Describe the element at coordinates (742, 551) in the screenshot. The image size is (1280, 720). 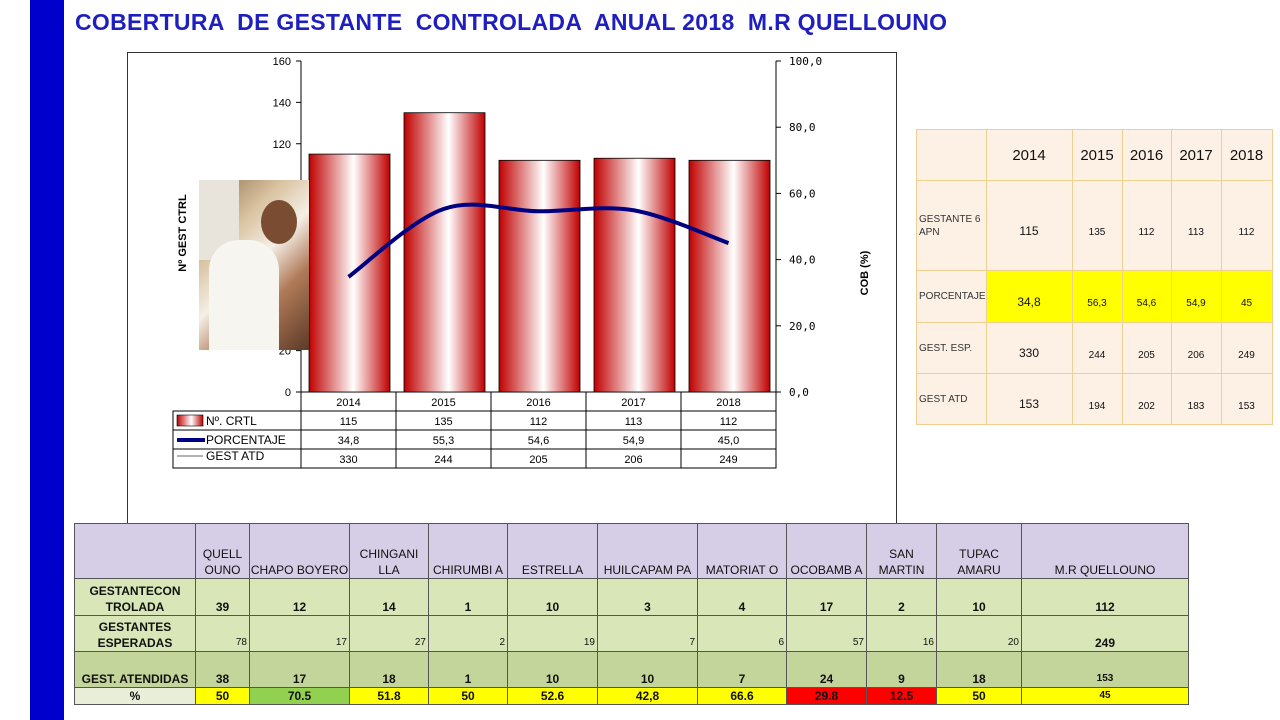
I see `district-header: MATORIAT O` at that location.